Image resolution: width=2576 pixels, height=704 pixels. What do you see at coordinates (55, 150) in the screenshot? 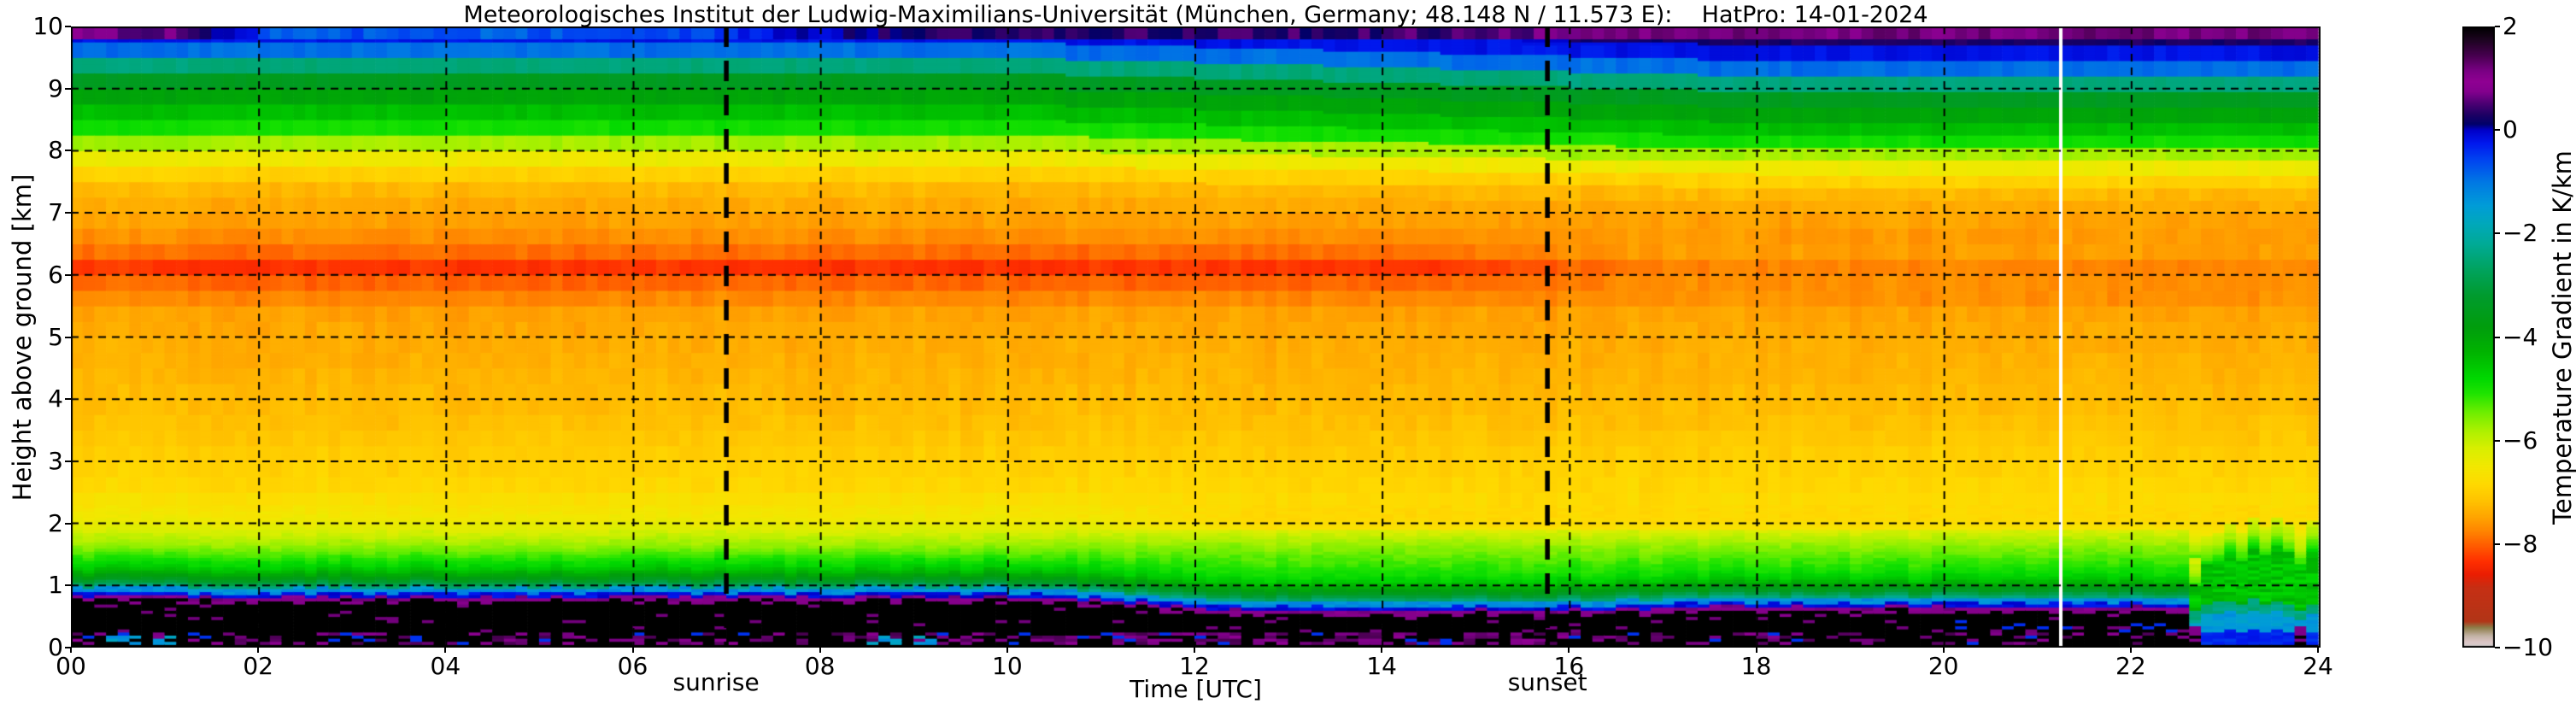
I see `y-tick-label: 8` at bounding box center [55, 150].